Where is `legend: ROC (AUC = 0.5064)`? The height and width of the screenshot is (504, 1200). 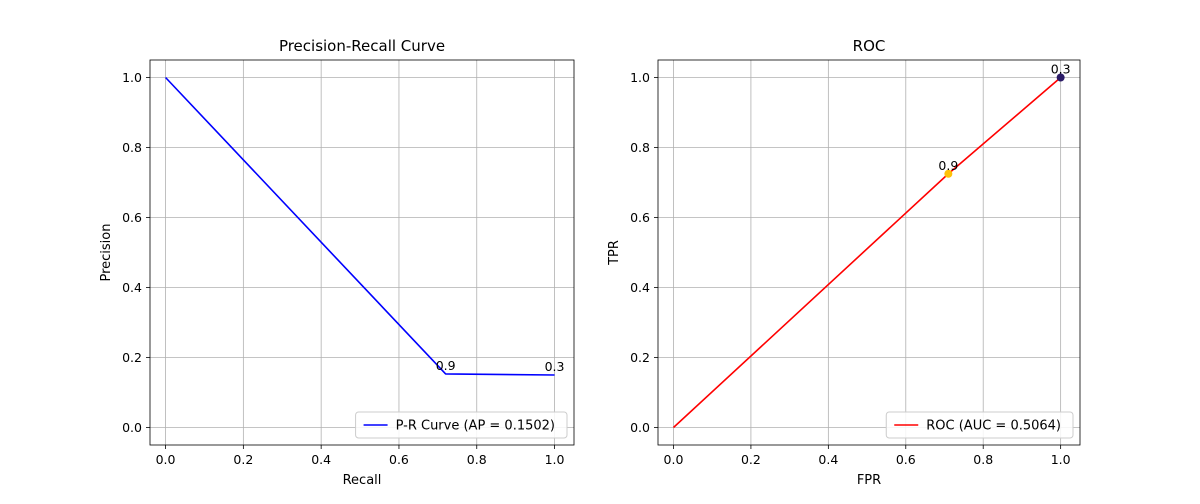
legend: ROC (AUC = 0.5064) is located at coordinates (979, 425).